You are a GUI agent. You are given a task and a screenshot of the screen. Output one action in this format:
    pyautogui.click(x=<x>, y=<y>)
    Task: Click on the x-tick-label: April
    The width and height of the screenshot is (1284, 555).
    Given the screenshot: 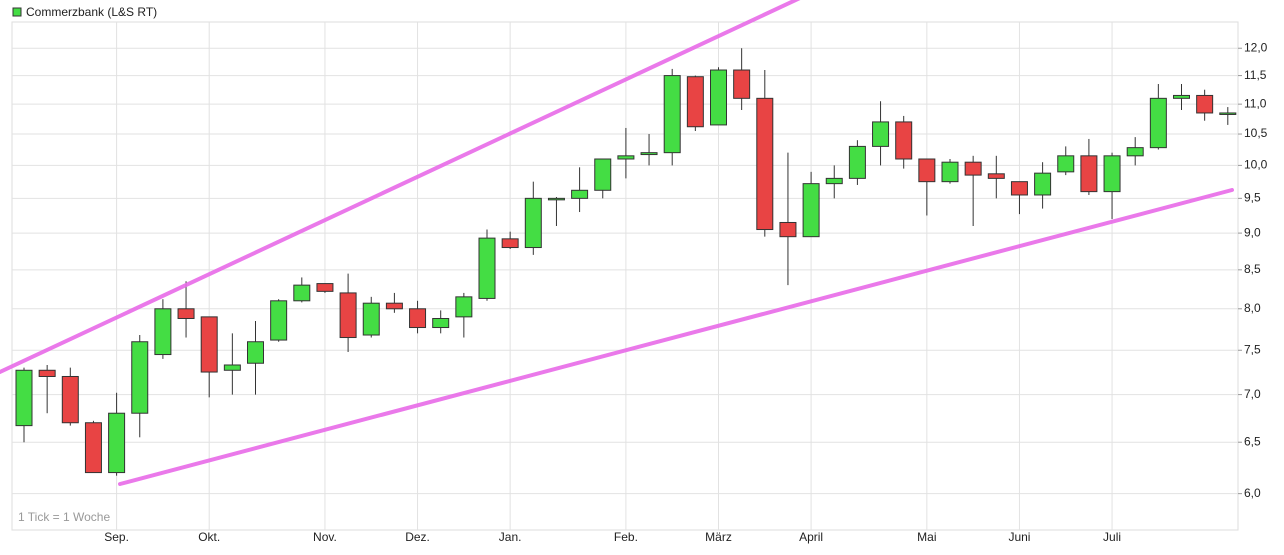 What is the action you would take?
    pyautogui.click(x=811, y=537)
    